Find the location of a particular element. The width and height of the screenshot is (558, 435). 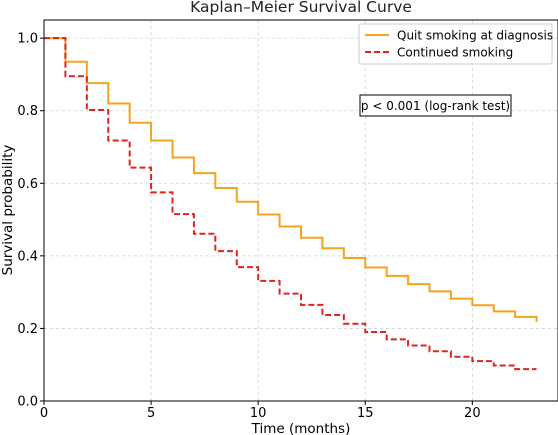

chart-title: Kaplan–Meier Survival Curve is located at coordinates (301, 8).